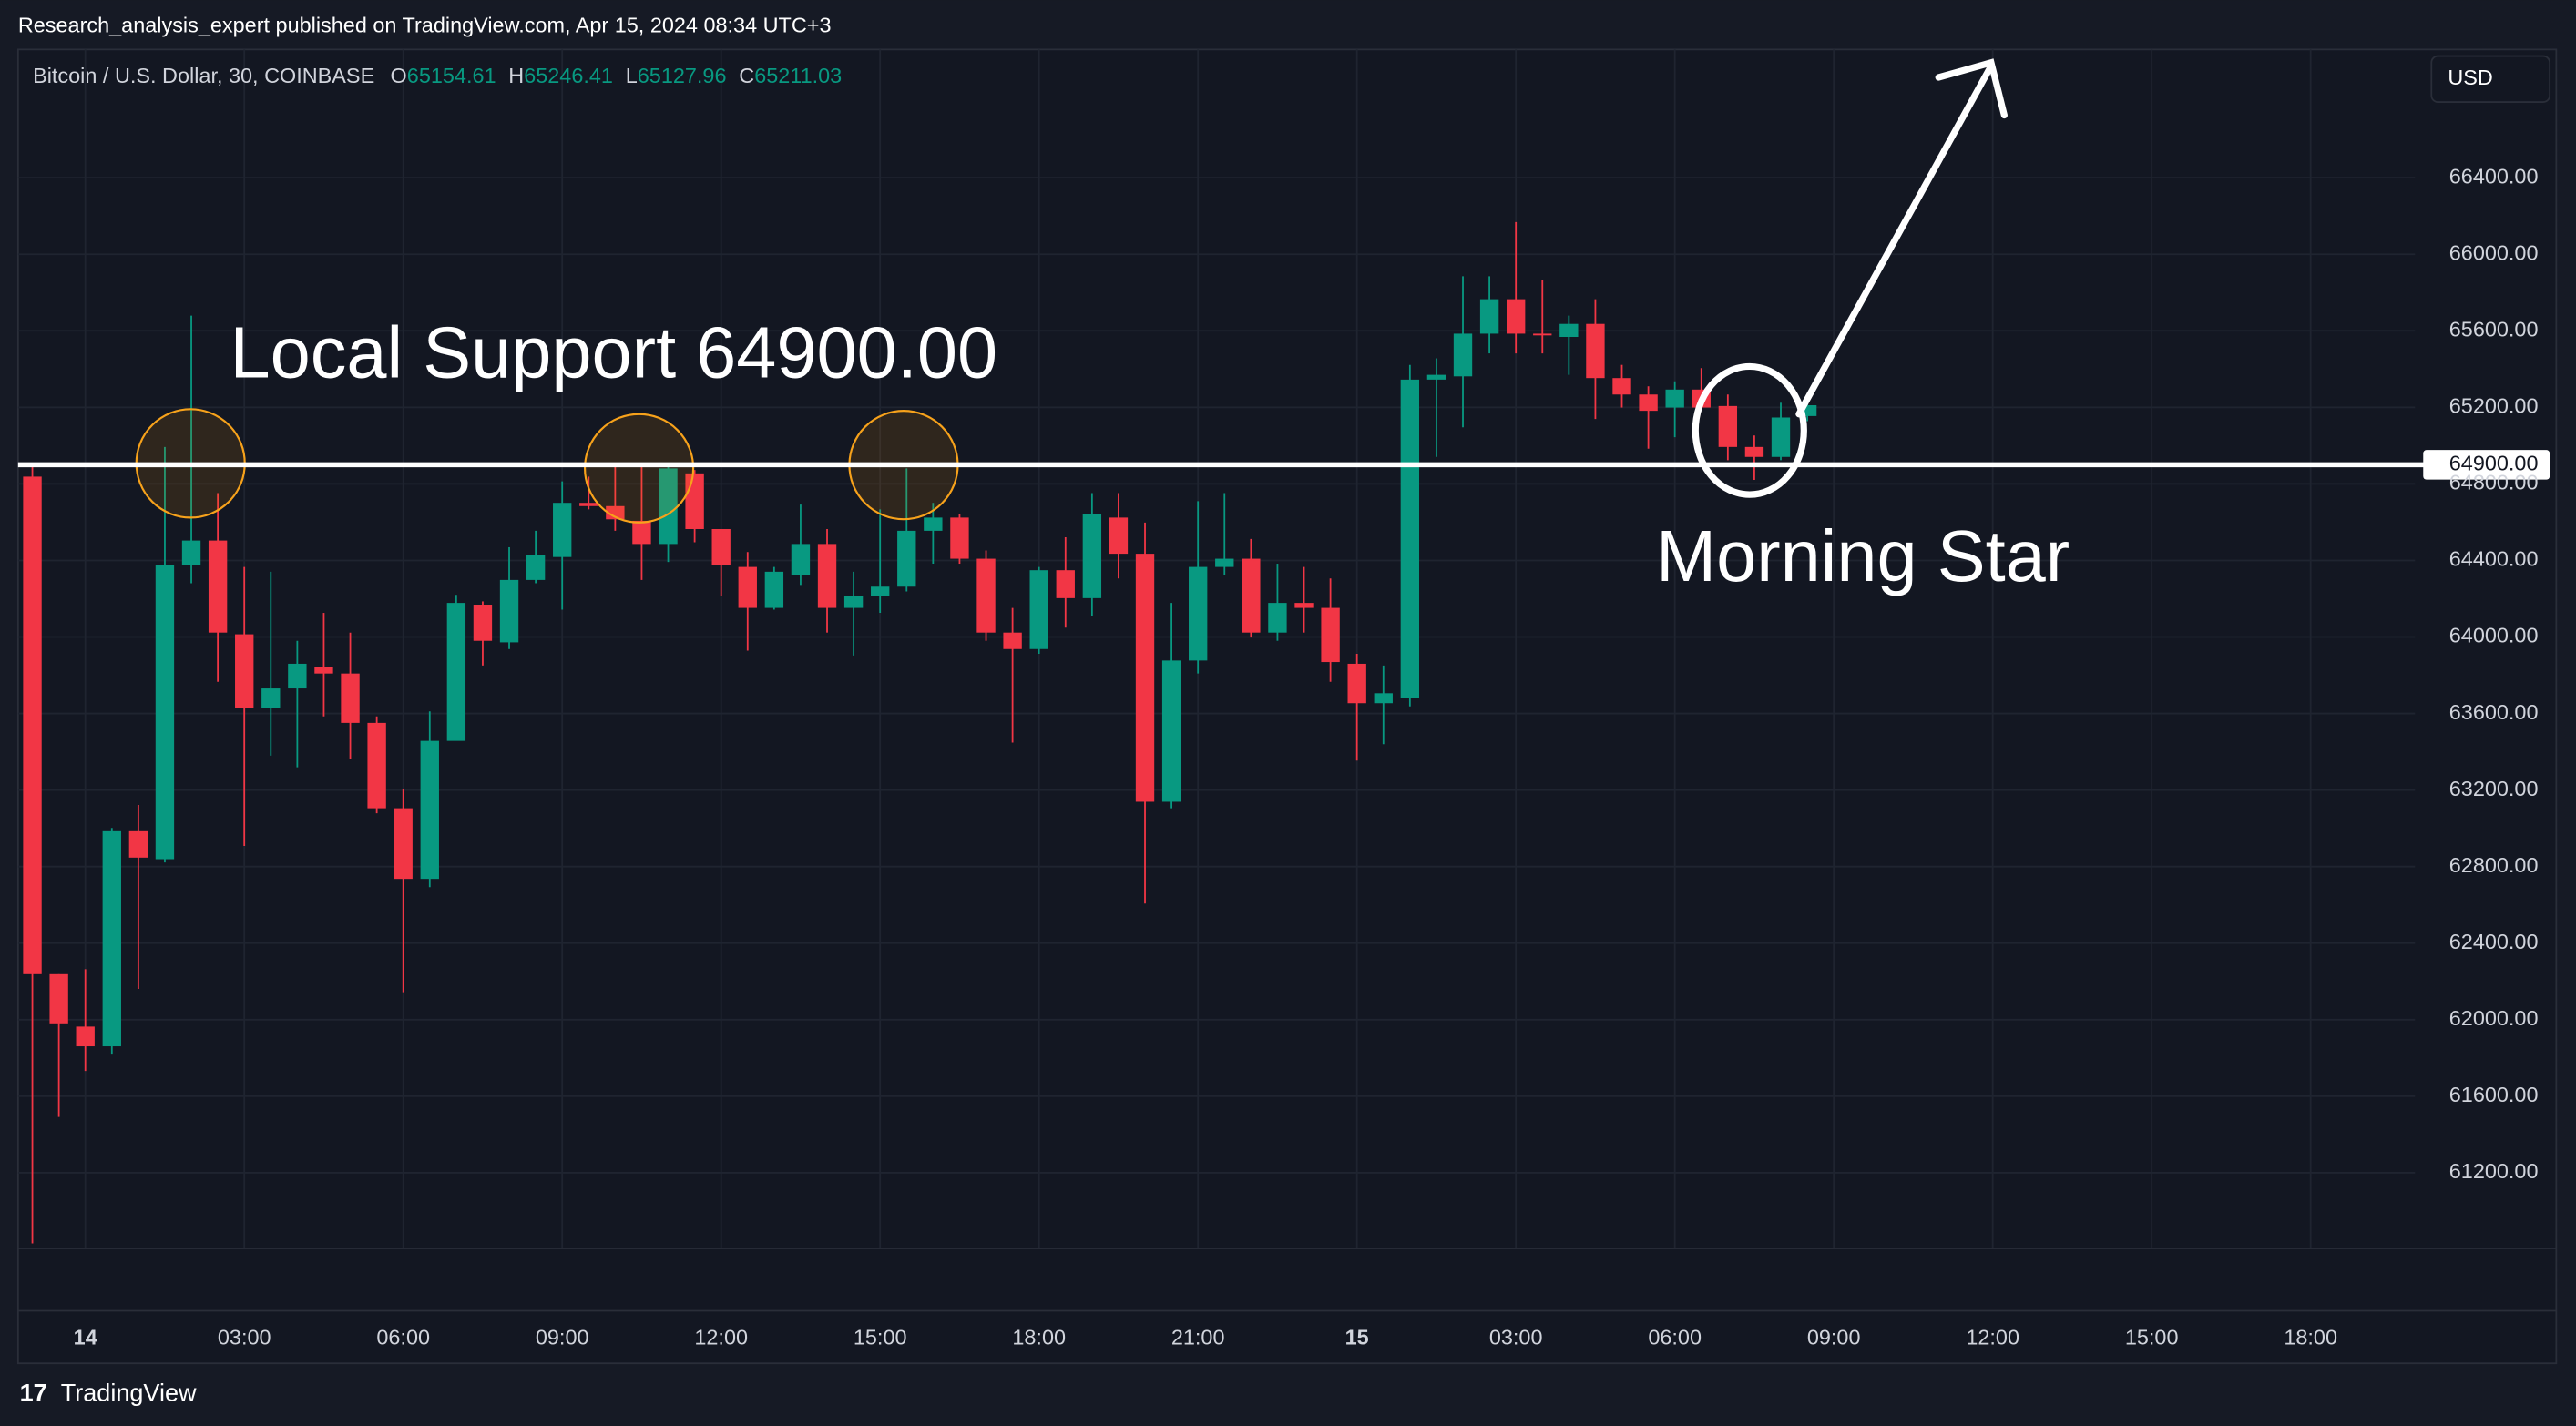 The image size is (2576, 1426). What do you see at coordinates (2494, 482) in the screenshot?
I see `y-tick-label: 64800.00` at bounding box center [2494, 482].